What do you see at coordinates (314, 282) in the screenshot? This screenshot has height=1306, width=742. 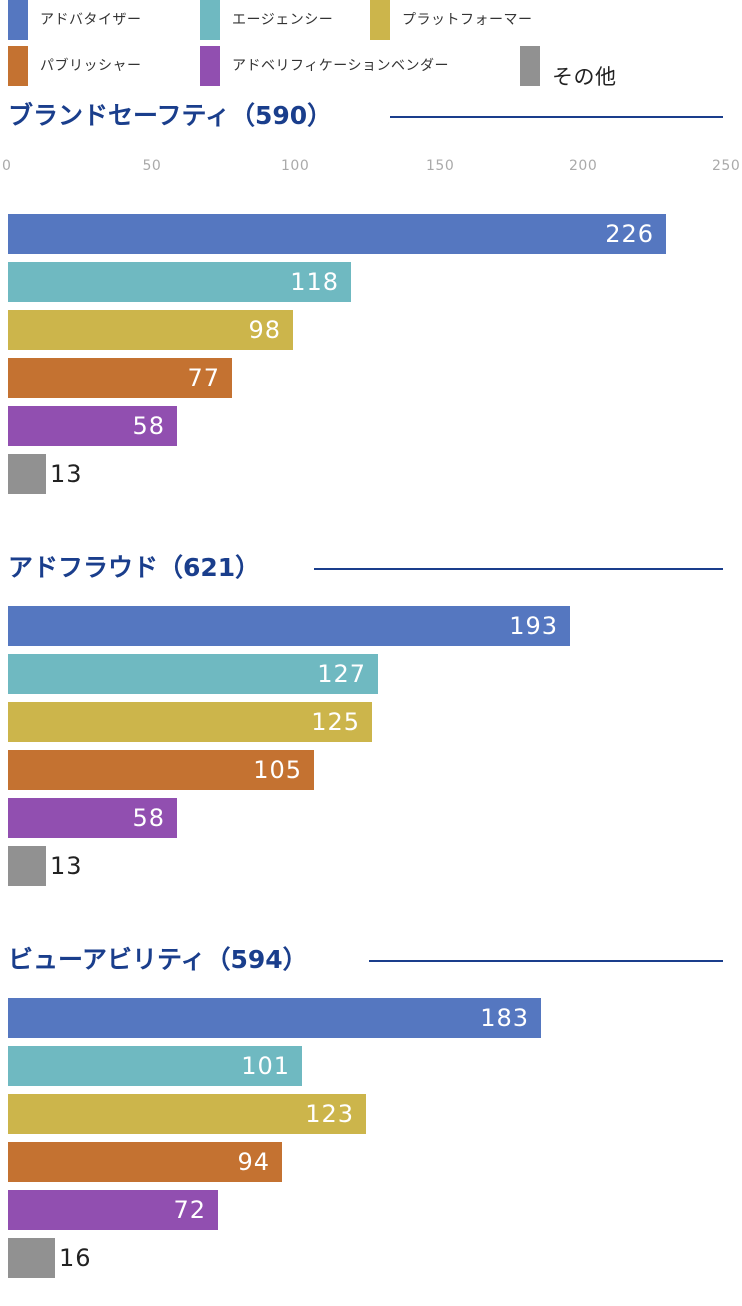 I see `bar-value-label: 118` at bounding box center [314, 282].